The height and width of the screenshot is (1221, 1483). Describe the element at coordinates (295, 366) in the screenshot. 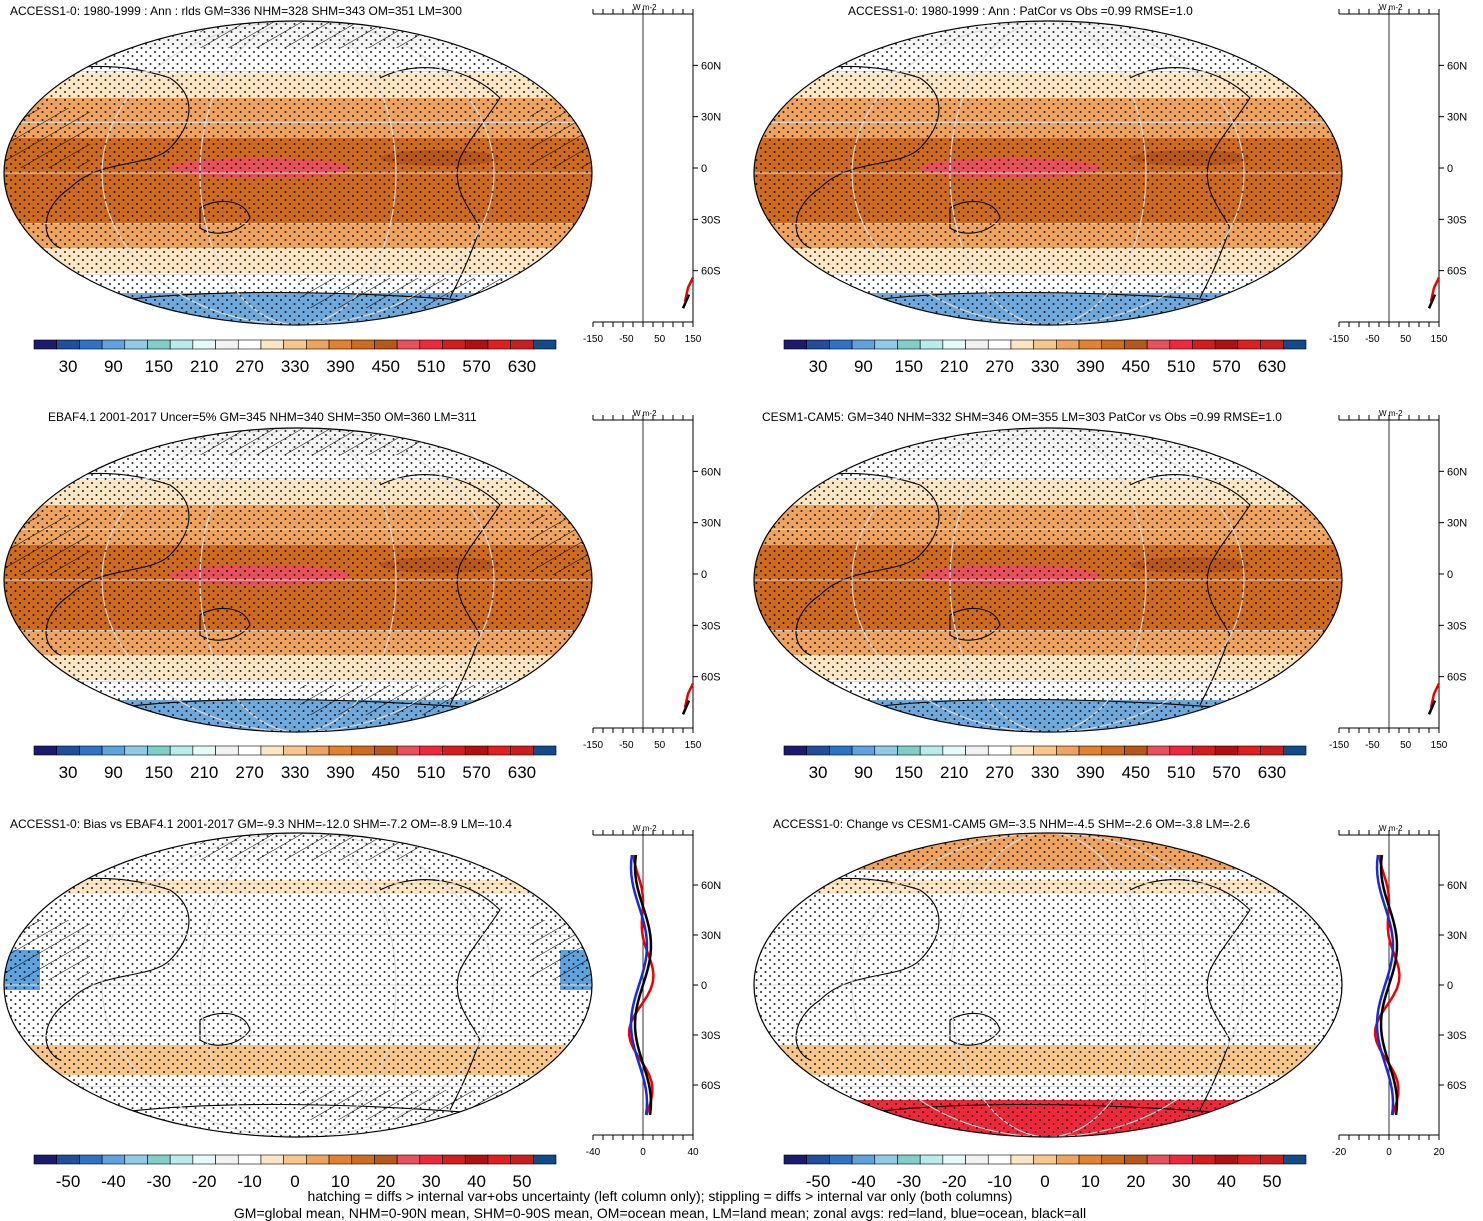

I see `colorbar-label: 330` at that location.